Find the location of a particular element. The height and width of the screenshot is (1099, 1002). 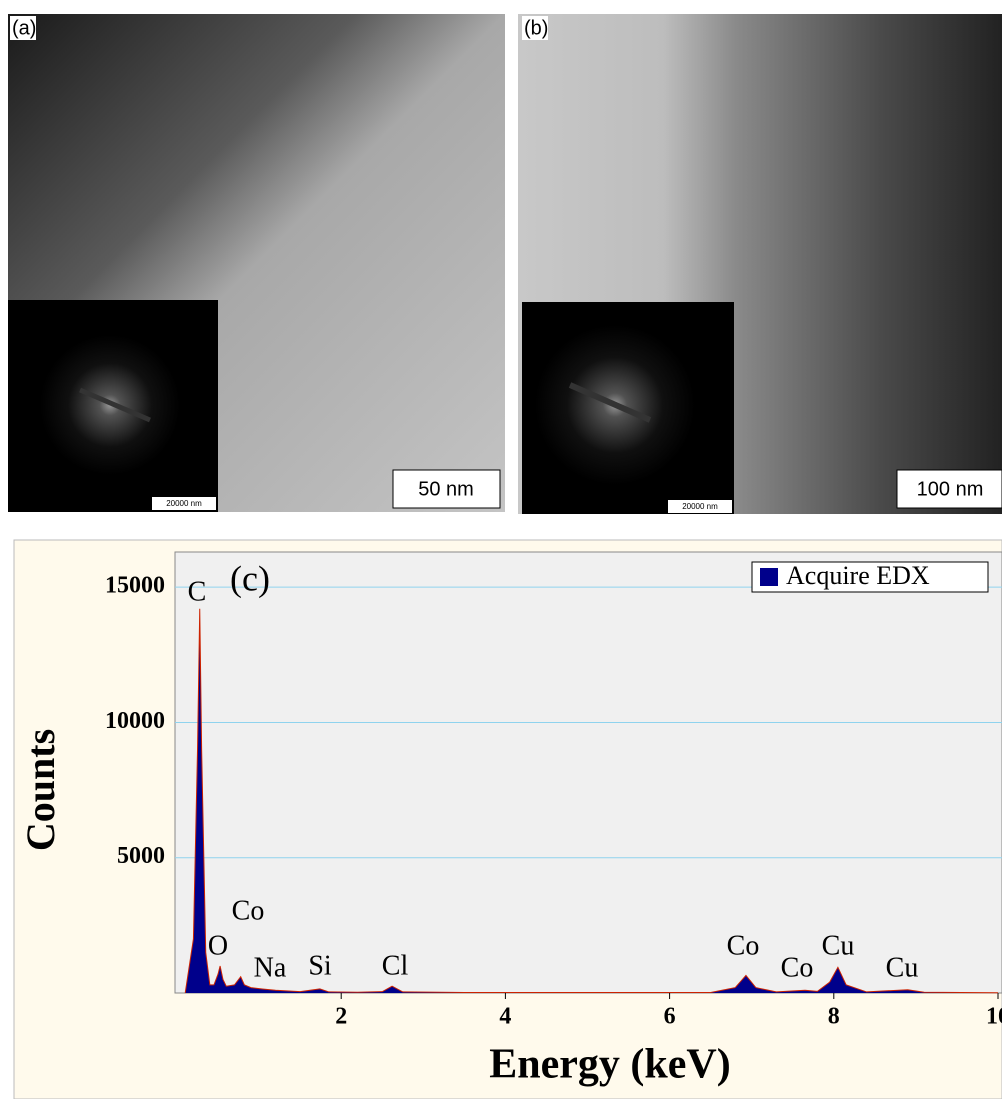

legend-label: Acquire EDX is located at coordinates (858, 575).